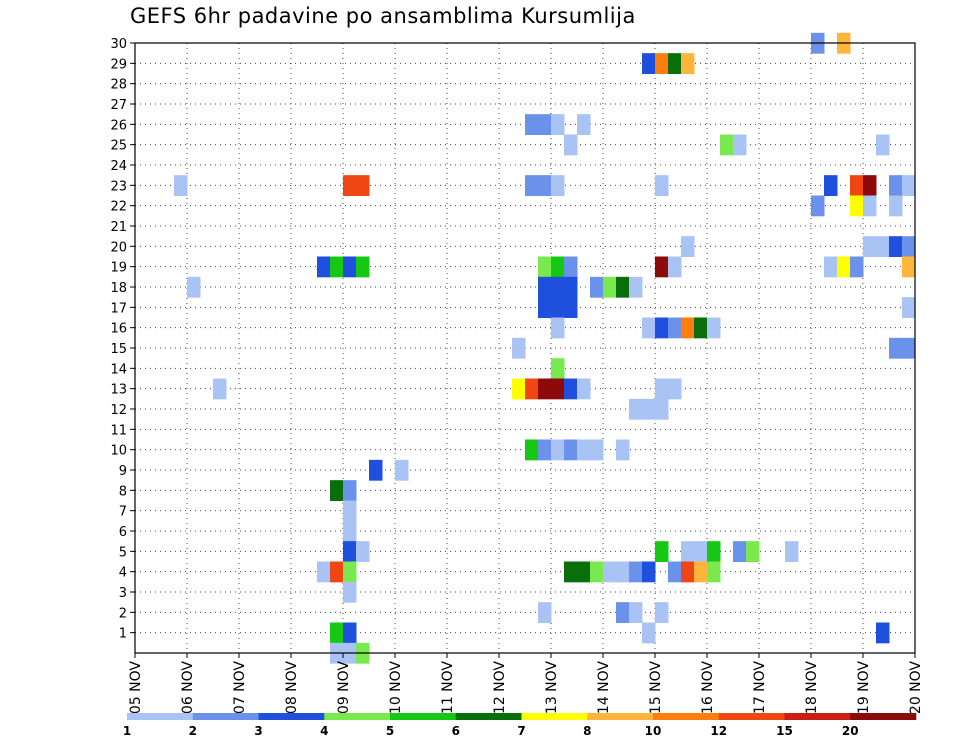 Image resolution: width=960 pixels, height=742 pixels. What do you see at coordinates (188, 688) in the screenshot?
I see `x-tick-label: 06 NOV` at bounding box center [188, 688].